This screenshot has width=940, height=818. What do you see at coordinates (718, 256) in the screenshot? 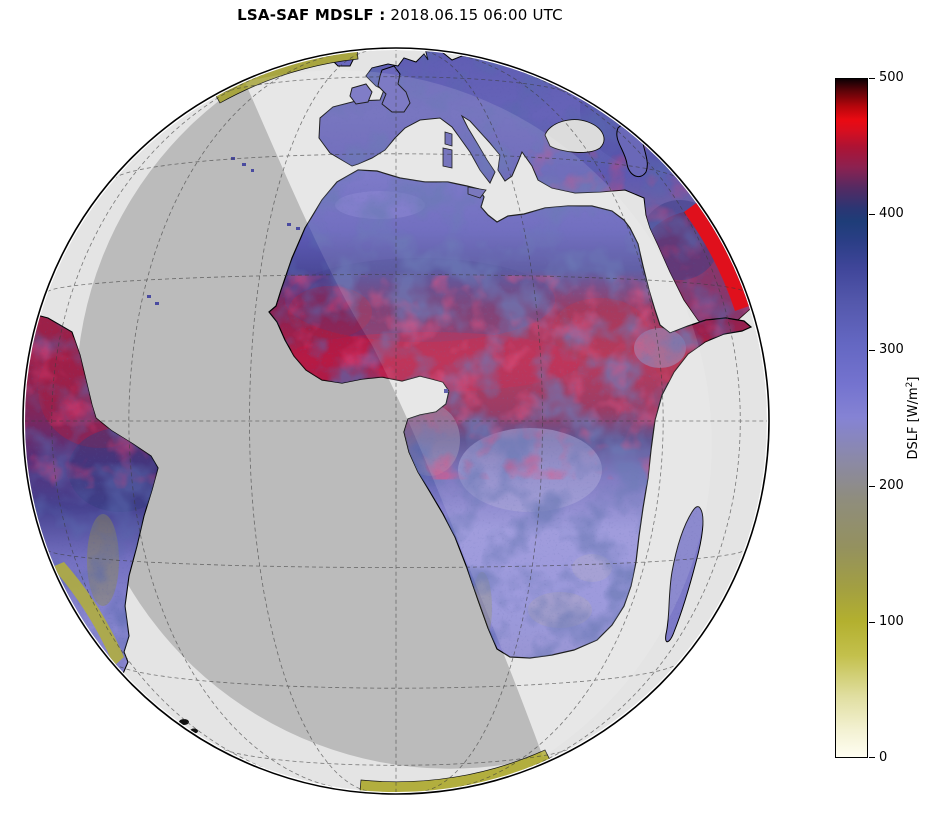
I see `red-limb-crescent` at bounding box center [718, 256].